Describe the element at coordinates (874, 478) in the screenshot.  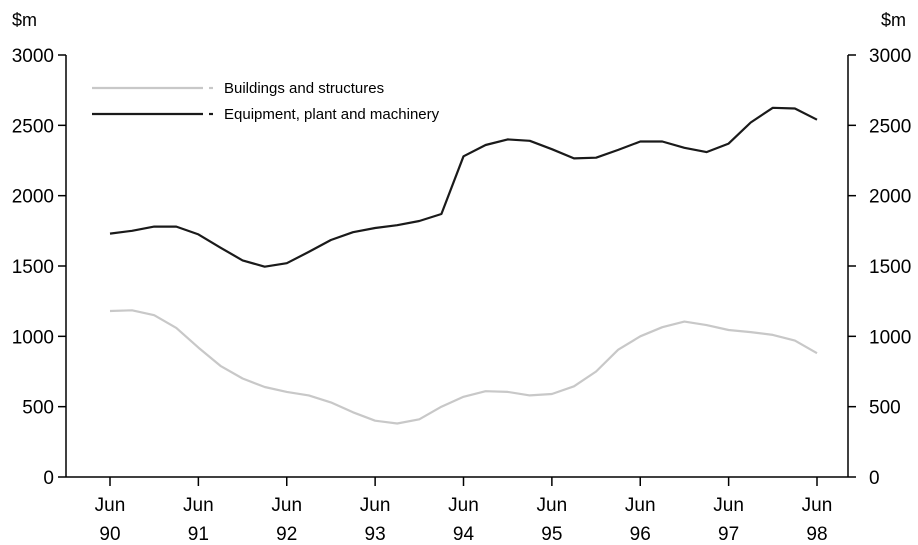
I see `right-y-tick-label: 0` at that location.